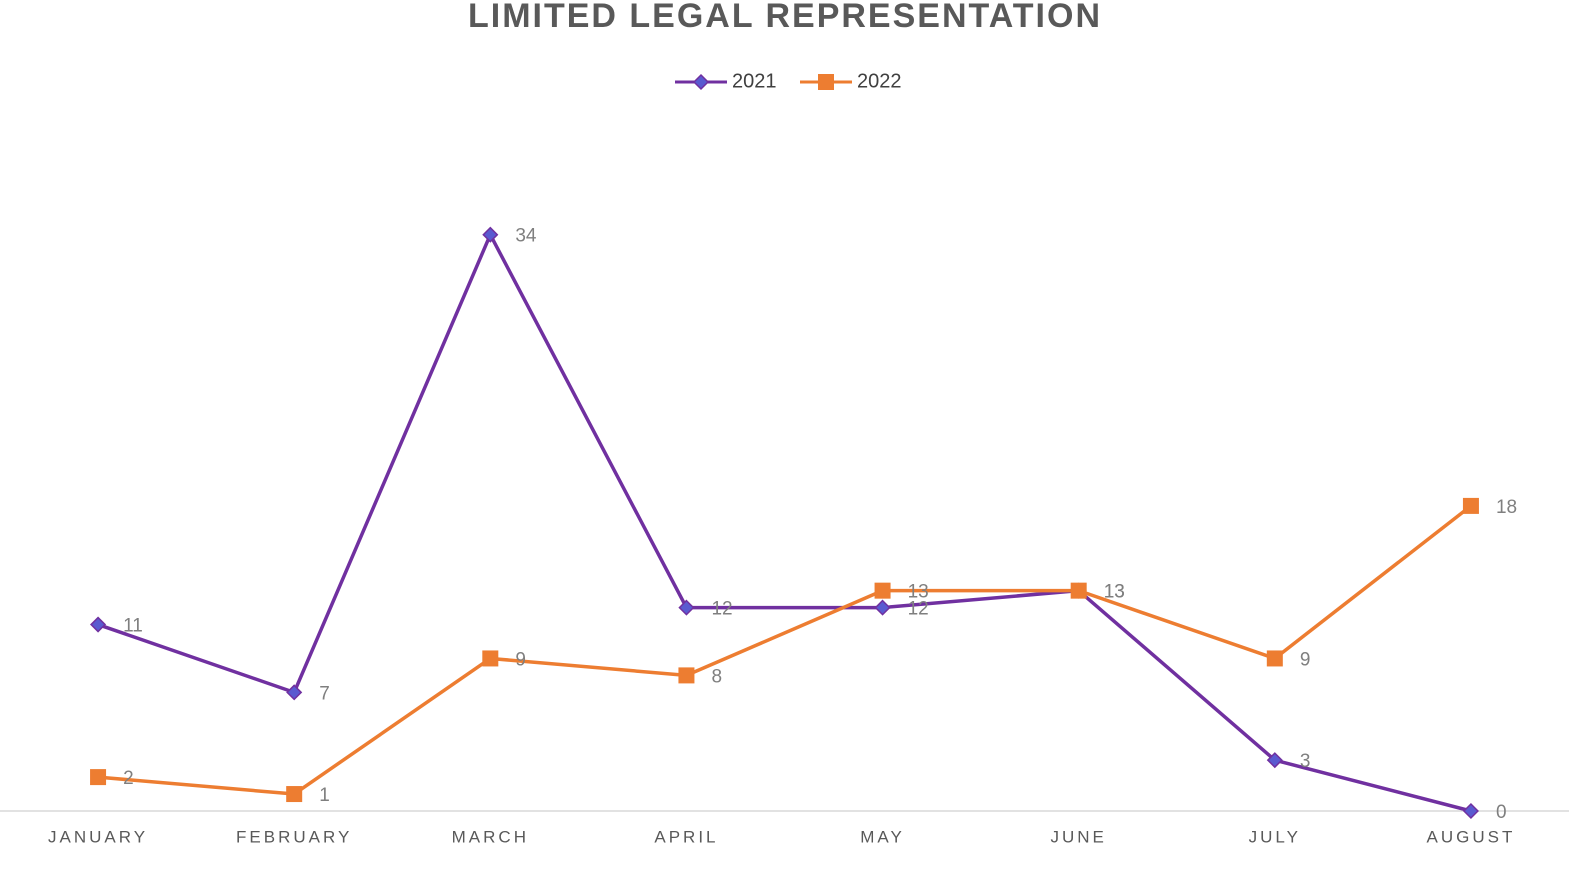  What do you see at coordinates (1471, 836) in the screenshot?
I see `x-tick-label: AUGUST` at bounding box center [1471, 836].